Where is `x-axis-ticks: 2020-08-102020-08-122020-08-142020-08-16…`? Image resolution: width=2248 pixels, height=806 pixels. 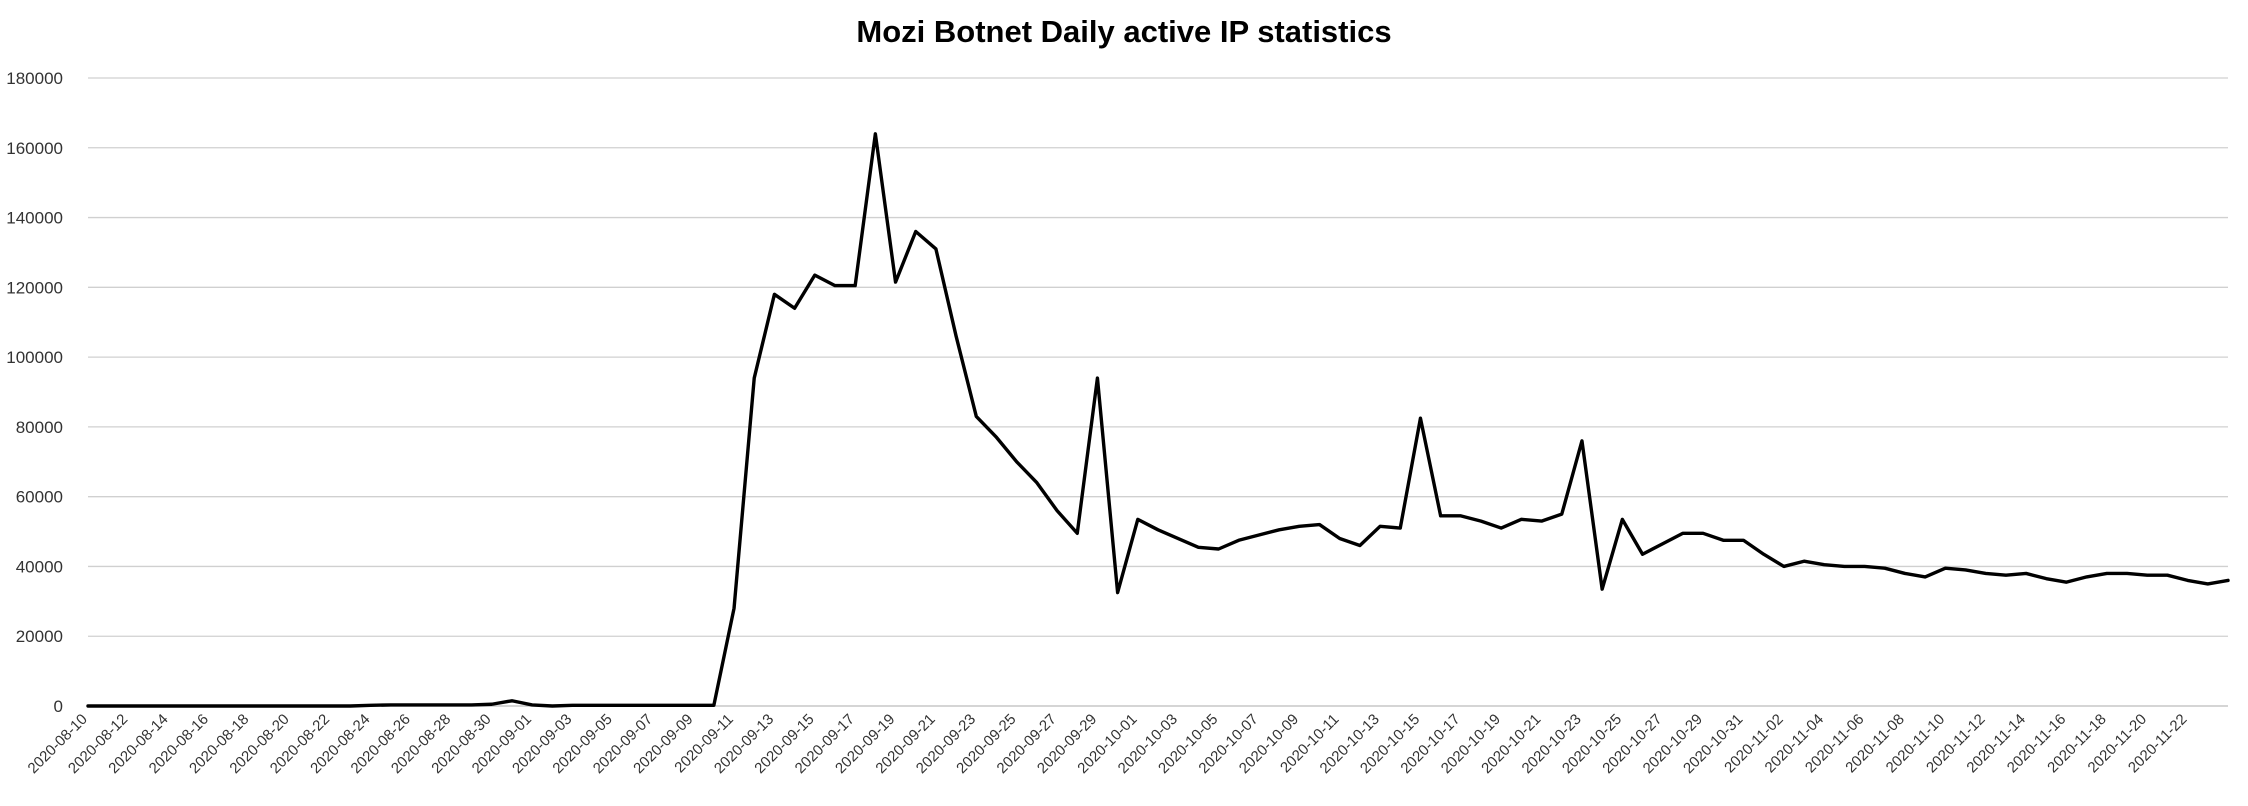
x-axis-ticks: 2020-08-102020-08-122020-08-142020-08-16… is located at coordinates (1108, 744).